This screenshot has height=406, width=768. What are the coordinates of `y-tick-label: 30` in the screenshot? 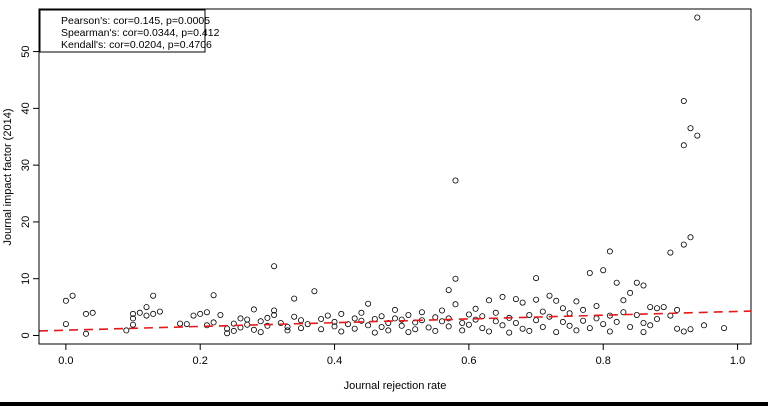 It's located at (26, 165).